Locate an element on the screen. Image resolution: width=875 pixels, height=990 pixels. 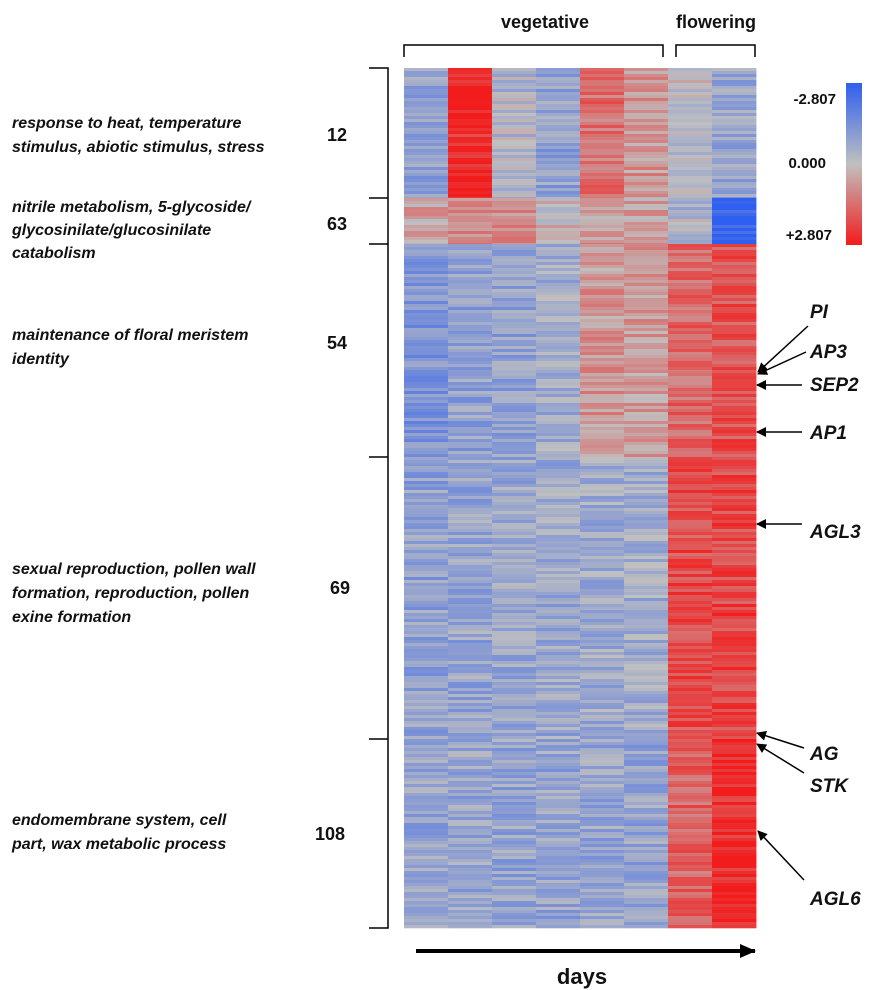
heatmap-cell-cluster4-row40-col2 is located at coordinates (470, 579).